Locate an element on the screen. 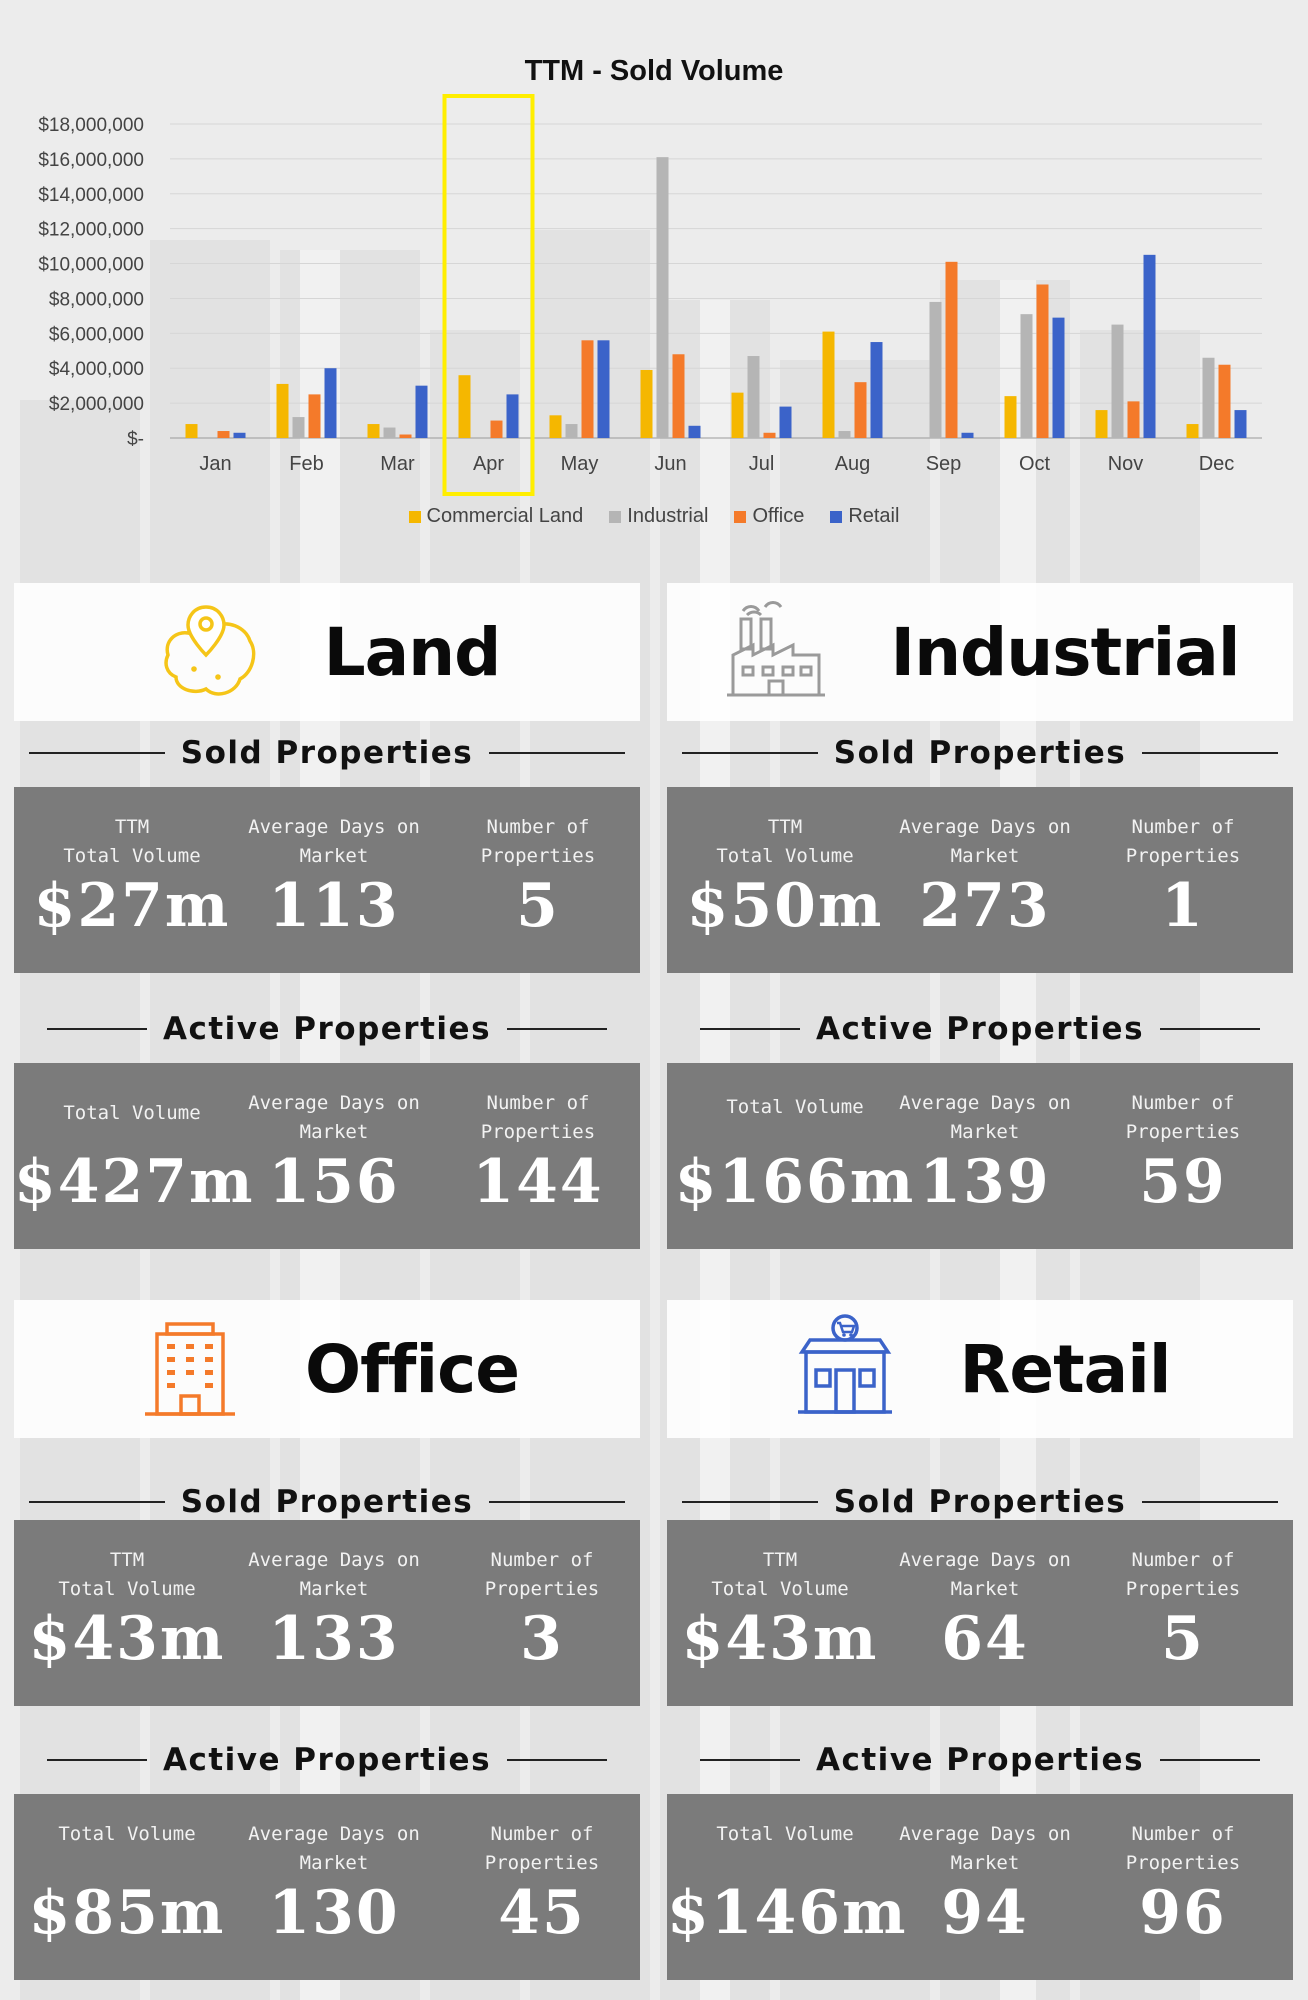  legend-item: Office is located at coordinates (769, 516).